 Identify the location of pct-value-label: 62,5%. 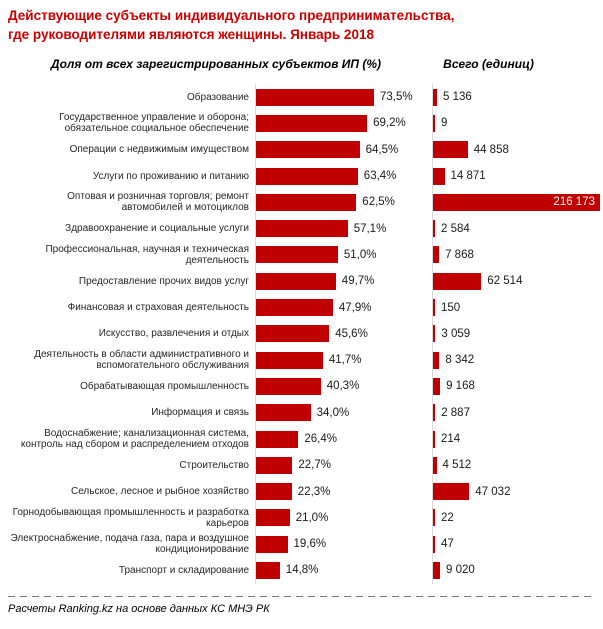
(378, 202).